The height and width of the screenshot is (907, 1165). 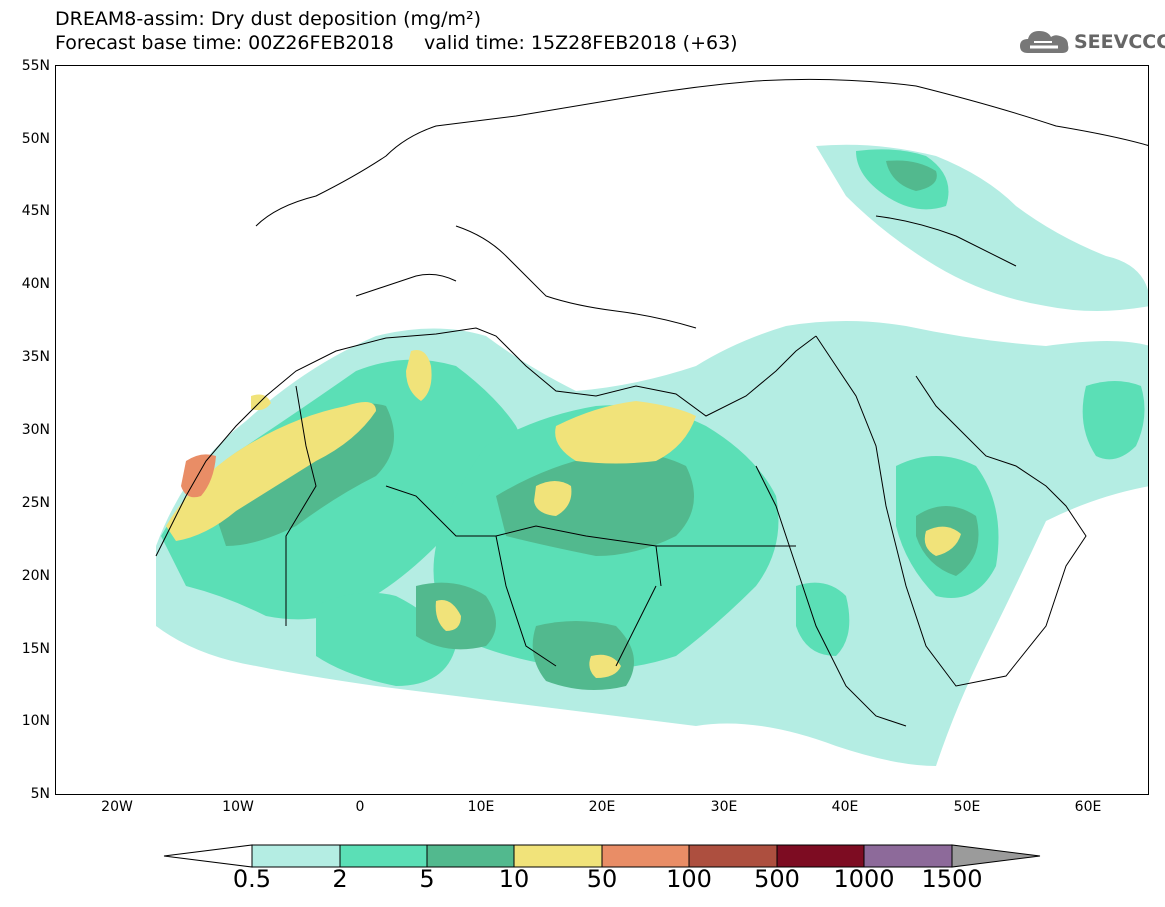 I want to click on colorbar-label-4: 50, so click(x=602, y=879).